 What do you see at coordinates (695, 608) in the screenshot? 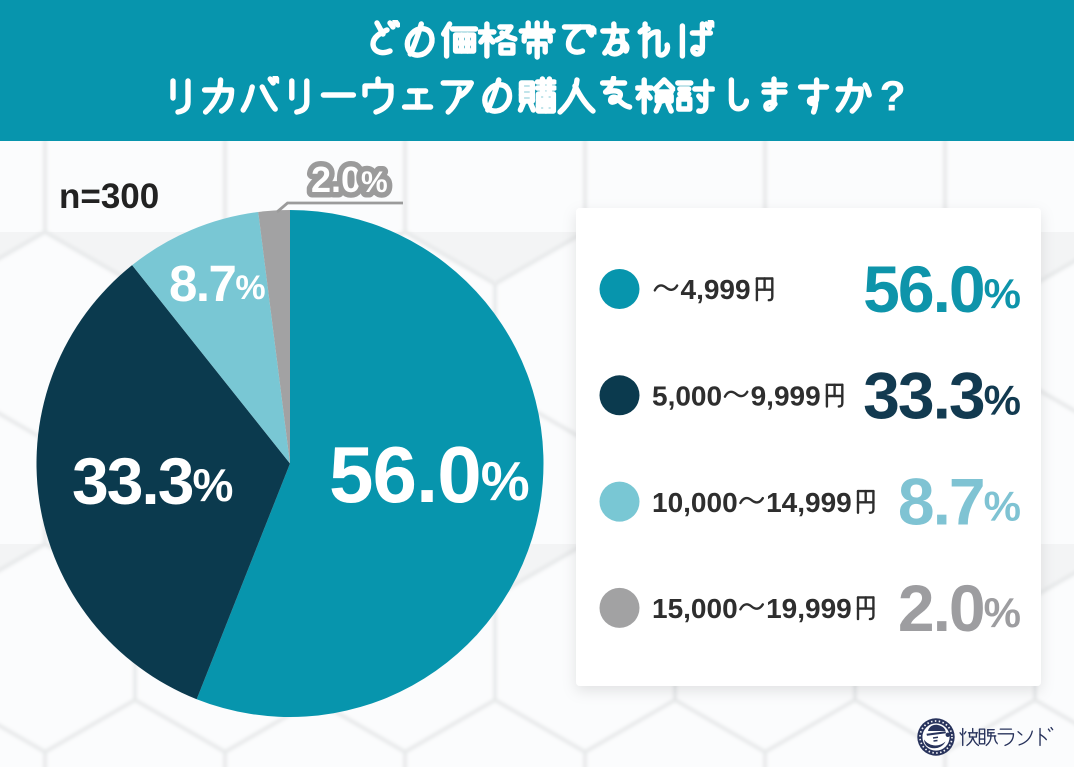
I see `svg-text: 15,000` at bounding box center [695, 608].